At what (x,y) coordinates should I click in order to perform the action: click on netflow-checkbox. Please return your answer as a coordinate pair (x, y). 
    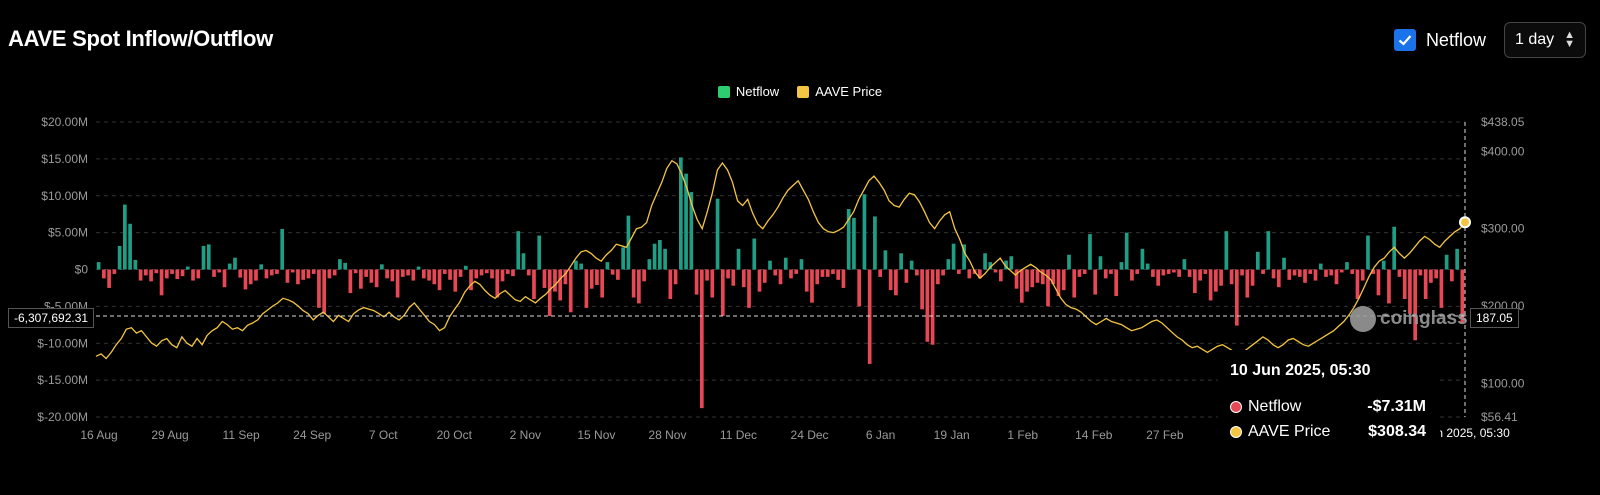
    Looking at the image, I should click on (1404, 40).